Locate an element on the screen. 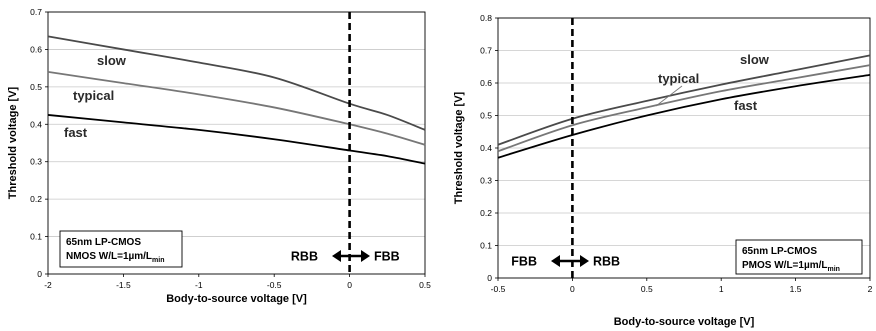 This screenshot has width=876, height=331. x-tick-label: 2 is located at coordinates (870, 289).